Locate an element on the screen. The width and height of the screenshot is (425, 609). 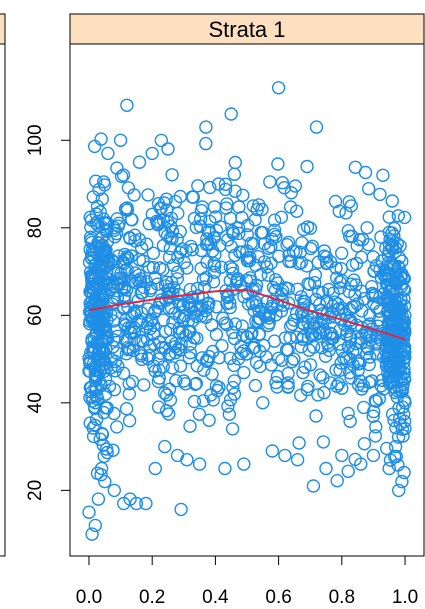
x-tick-label: 1.0 is located at coordinates (405, 597).